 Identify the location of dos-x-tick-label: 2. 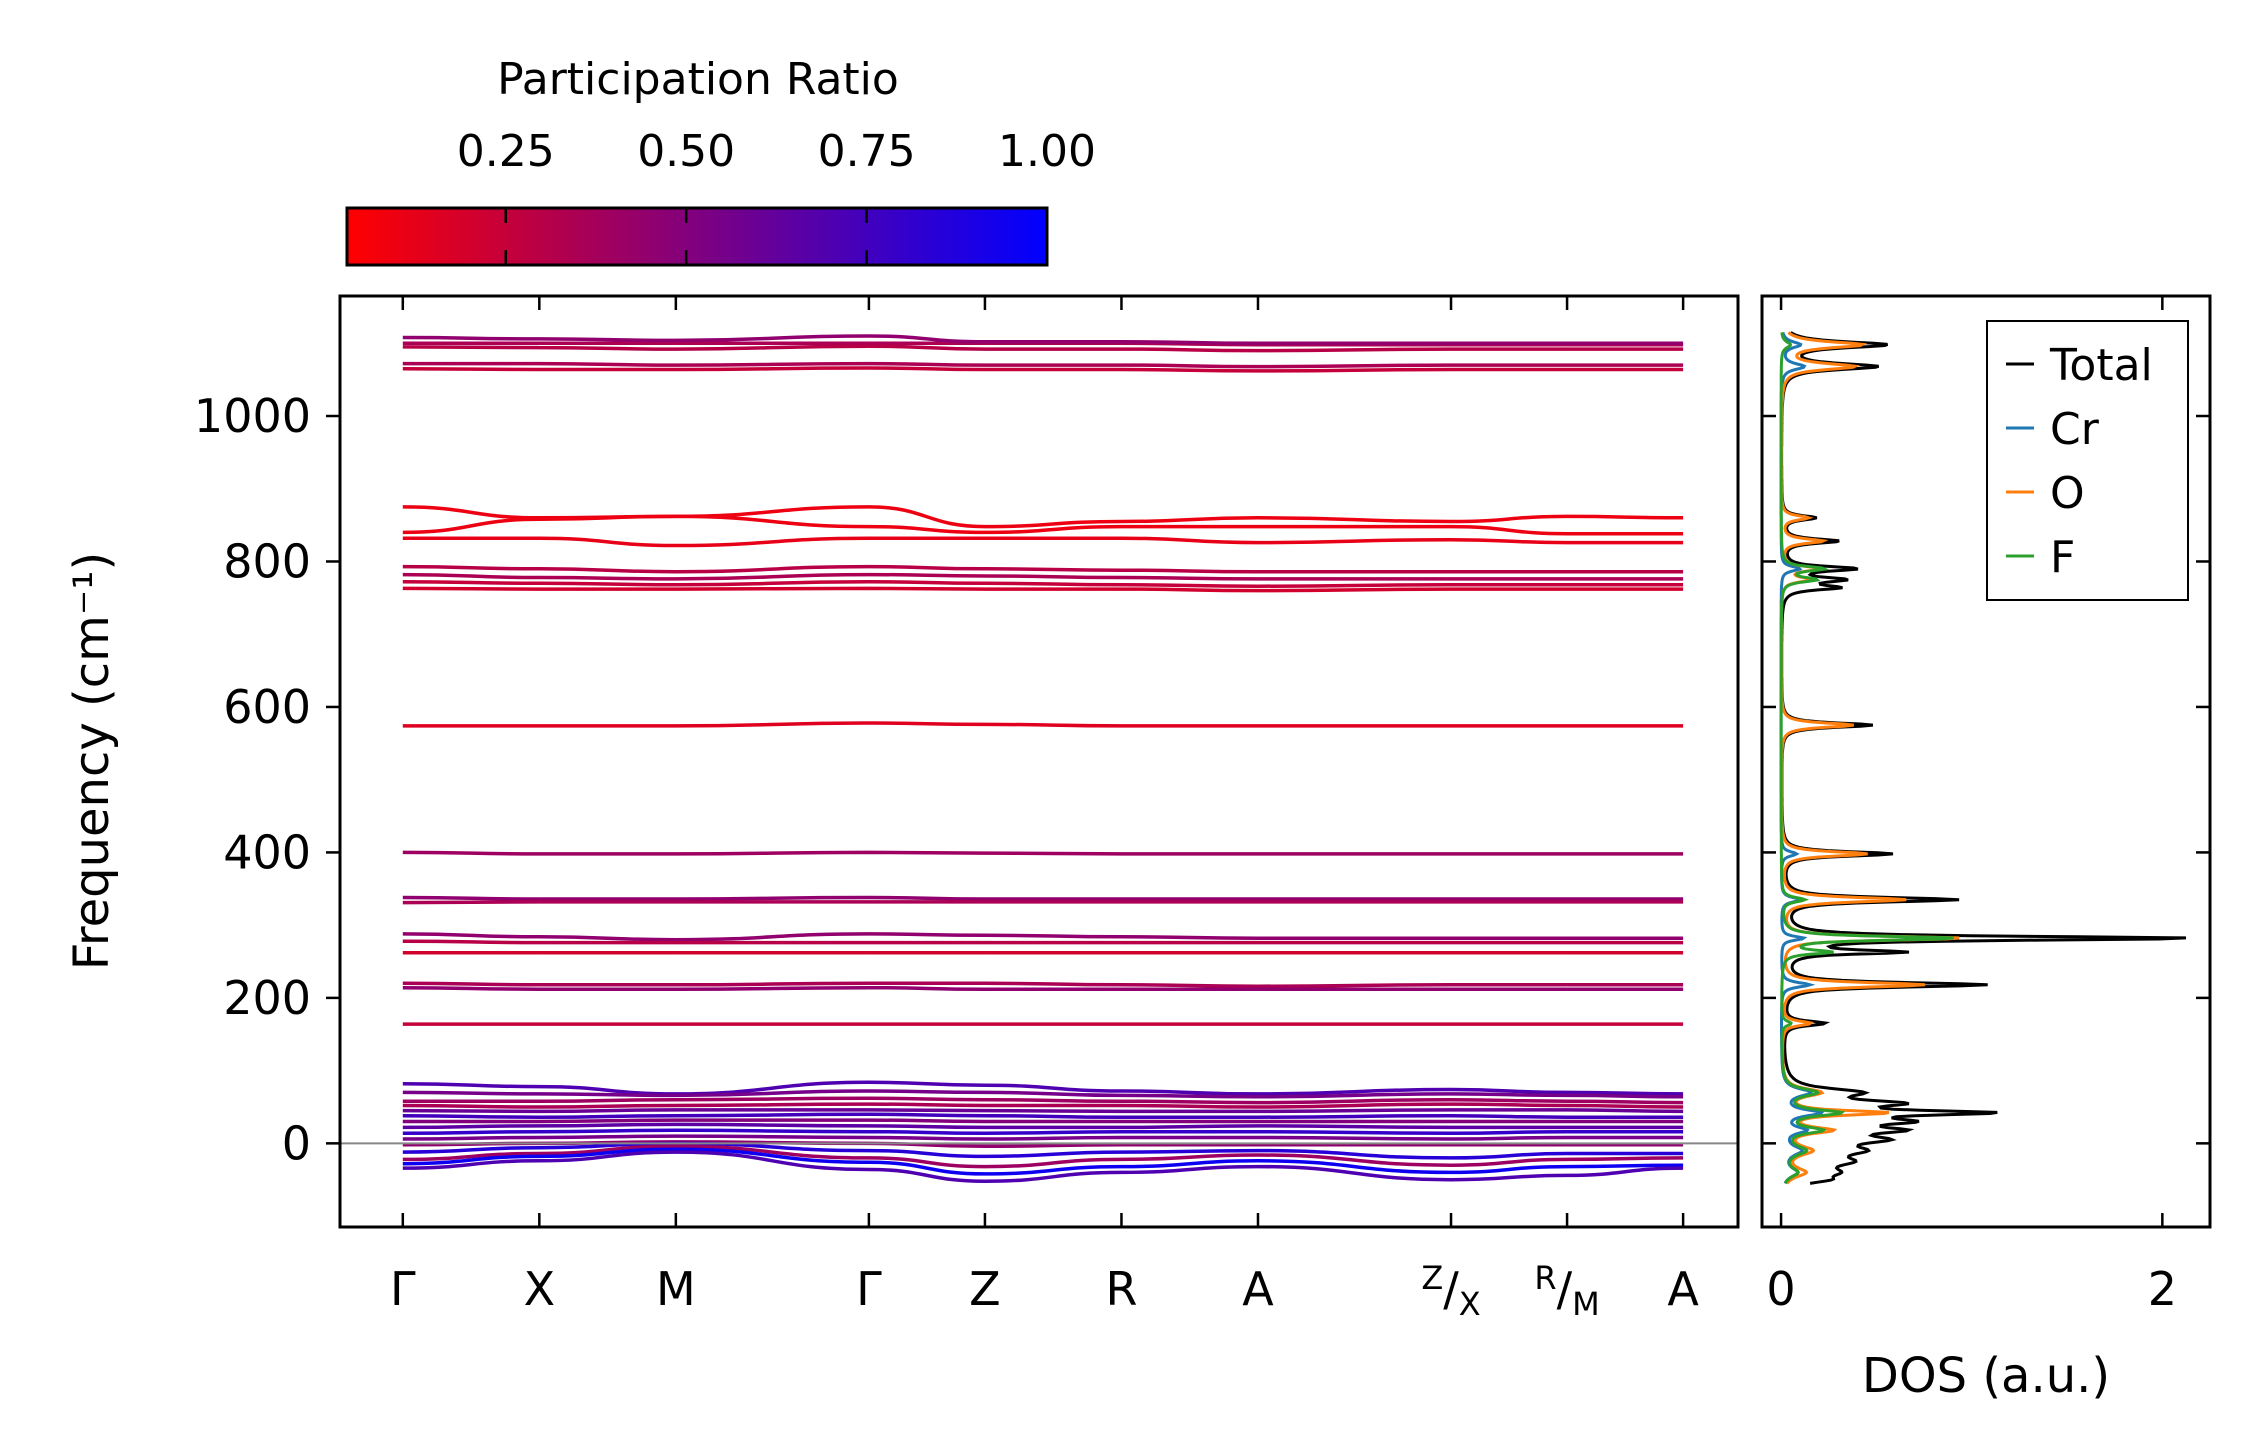
(2162, 1289).